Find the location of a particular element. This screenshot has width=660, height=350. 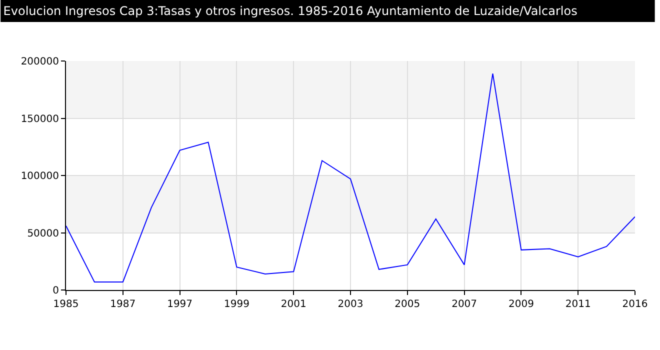

x-tick-label: 2003 is located at coordinates (351, 304).